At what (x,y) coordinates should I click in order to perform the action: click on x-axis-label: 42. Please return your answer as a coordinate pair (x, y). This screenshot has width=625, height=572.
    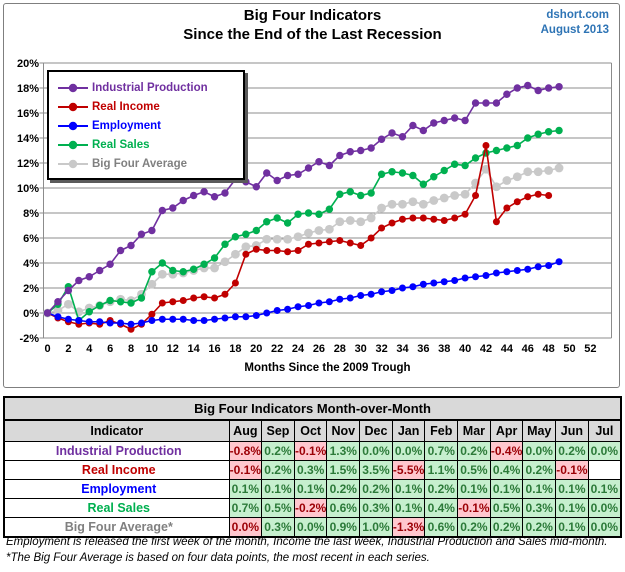
    Looking at the image, I should click on (486, 349).